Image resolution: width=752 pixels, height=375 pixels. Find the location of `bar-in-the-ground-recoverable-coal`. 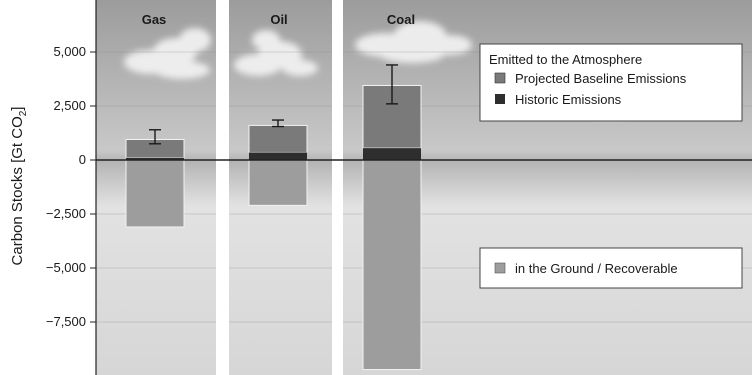

bar-in-the-ground-recoverable-coal is located at coordinates (392, 265).